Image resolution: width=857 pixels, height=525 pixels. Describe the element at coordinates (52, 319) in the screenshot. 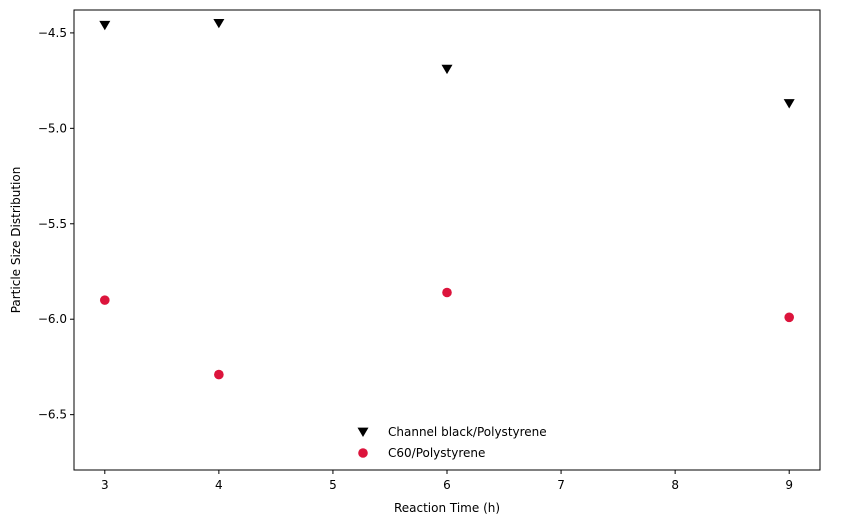

I see `y-tick-label: −6.0` at that location.